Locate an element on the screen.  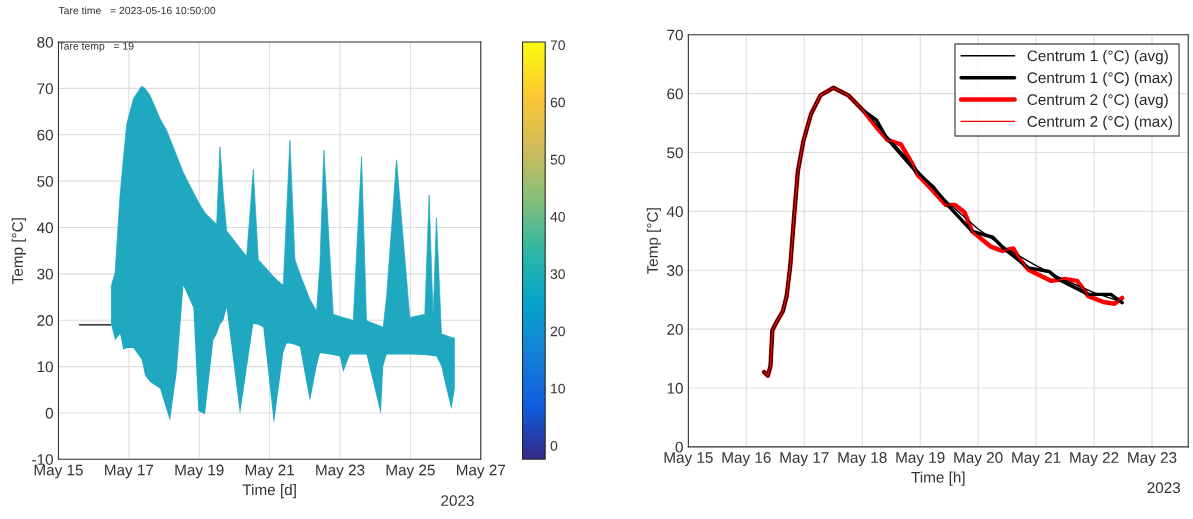
y-tick-label: -10 is located at coordinates (42, 459).